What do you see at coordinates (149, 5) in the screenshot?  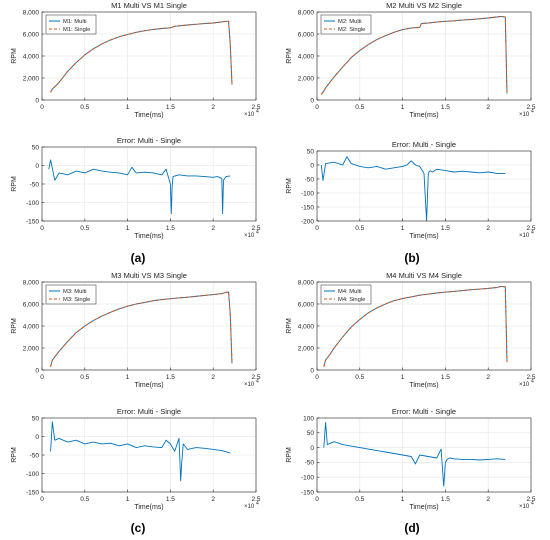 I see `chart-title: M1 Multi VS M1 Single` at bounding box center [149, 5].